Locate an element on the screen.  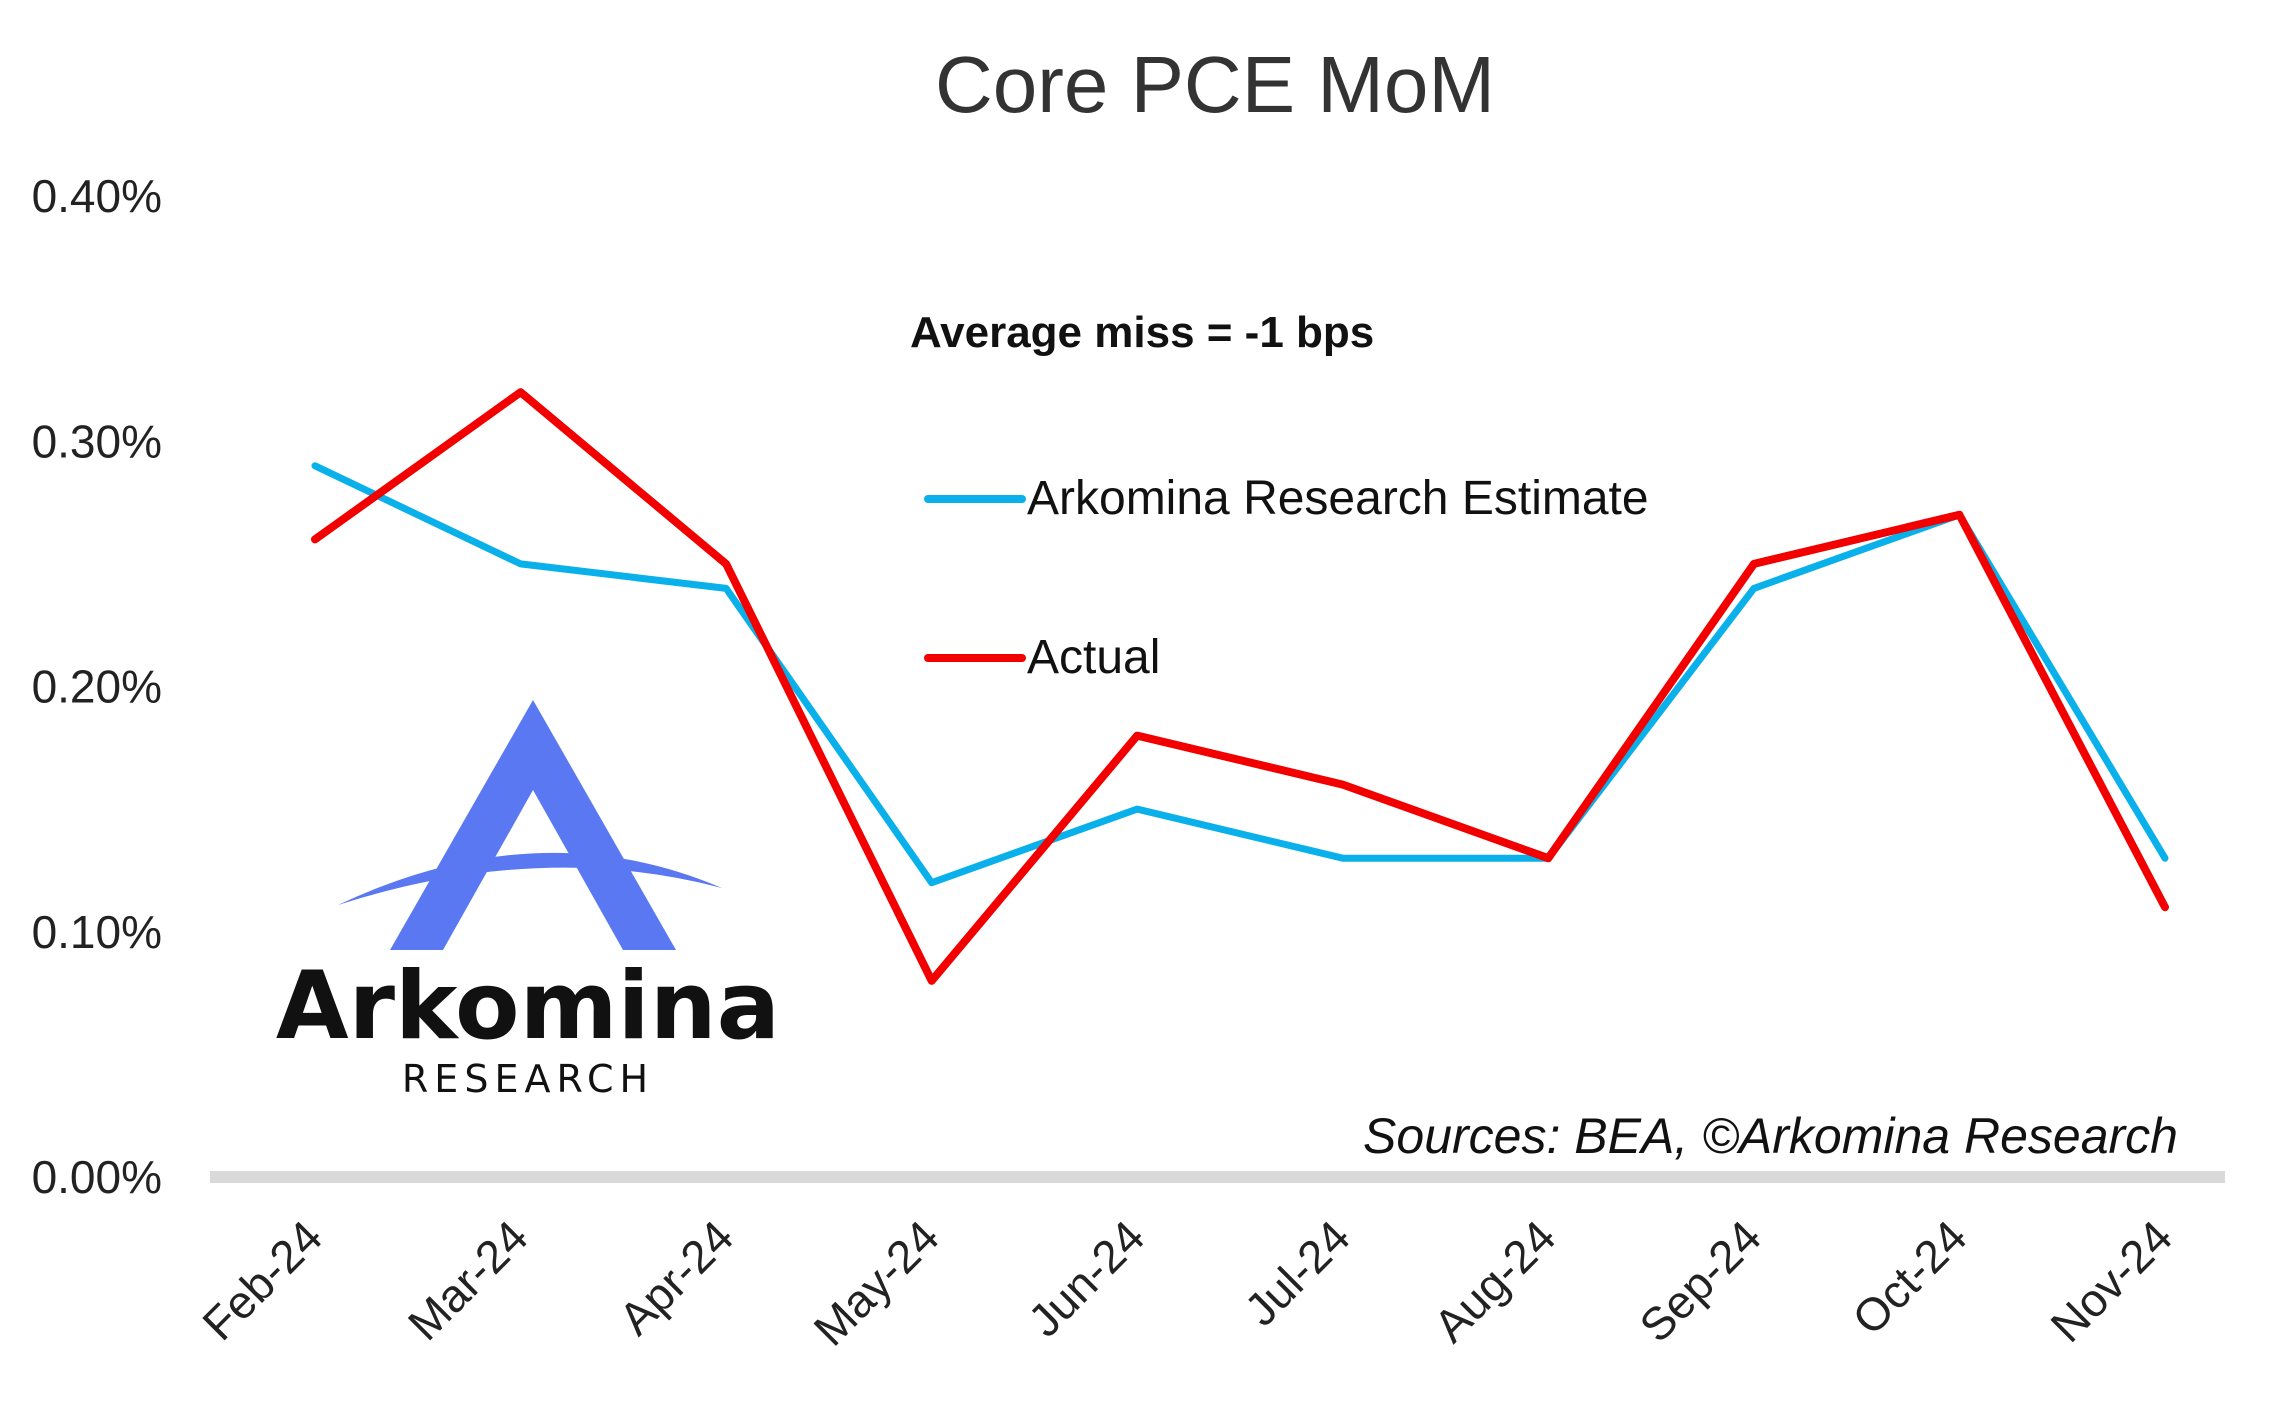
chart-title: Core PCE MoM is located at coordinates (1215, 84).